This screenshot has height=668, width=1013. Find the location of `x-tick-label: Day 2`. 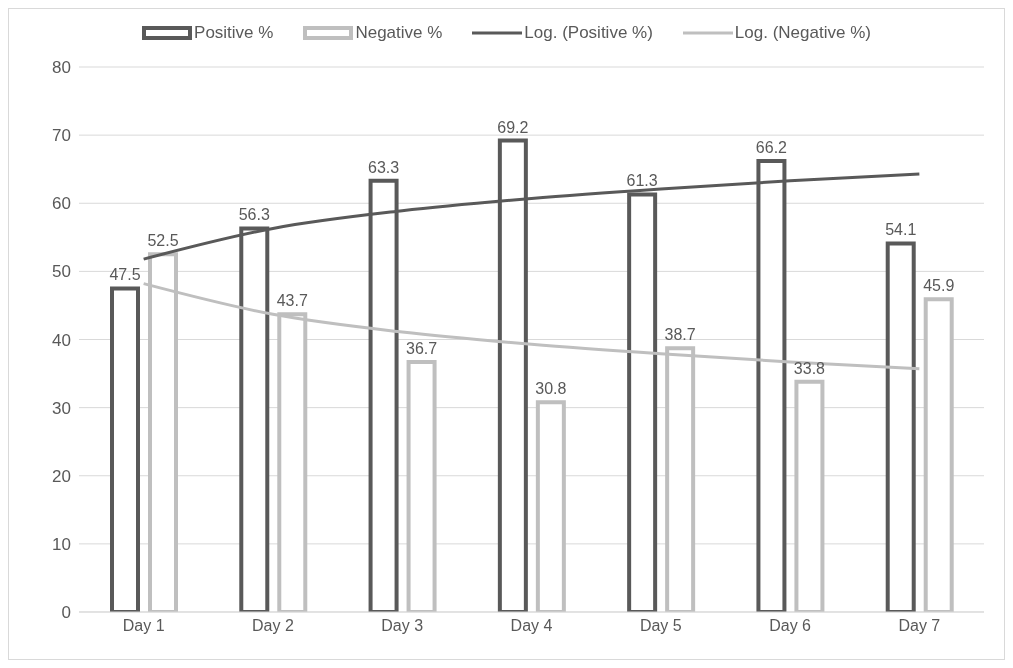

x-tick-label: Day 2 is located at coordinates (273, 626).